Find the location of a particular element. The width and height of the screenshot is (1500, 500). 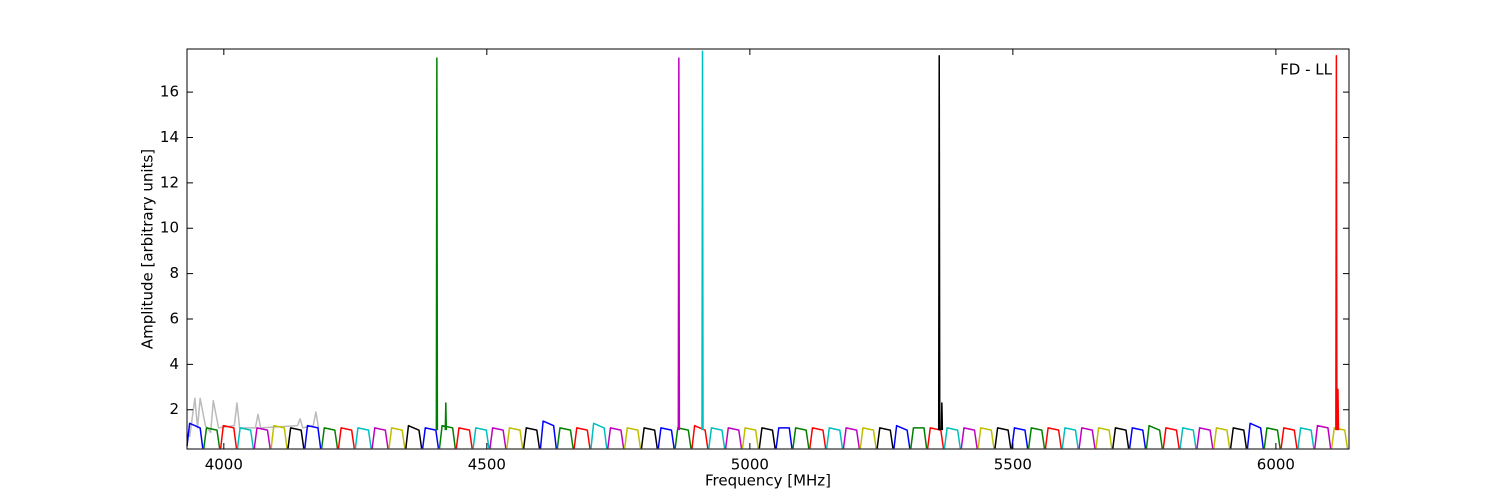

x-tick-label: 5500 is located at coordinates (1013, 465).